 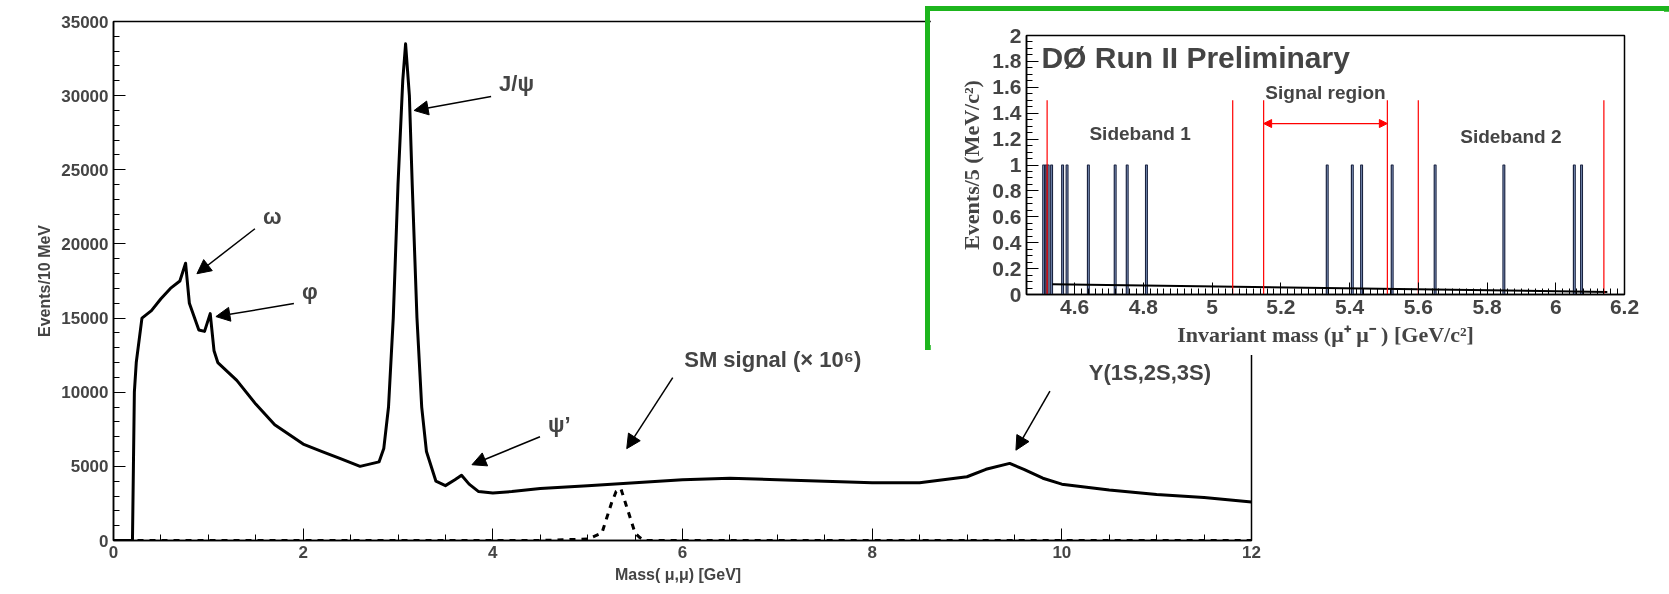 I want to click on y-tick-label: 1.6, so click(x=1007, y=87).